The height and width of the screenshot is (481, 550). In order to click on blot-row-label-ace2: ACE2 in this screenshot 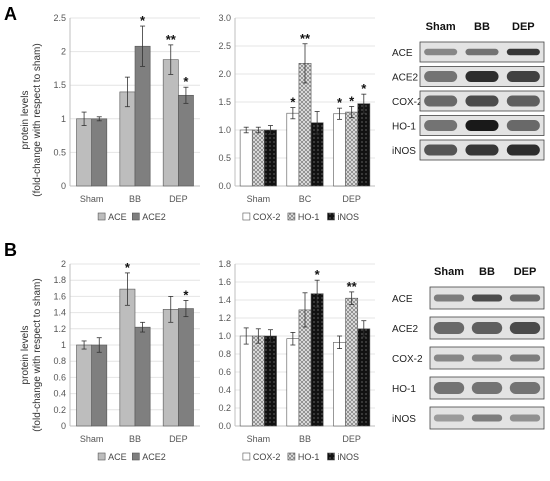, I will do `click(405, 78)`.